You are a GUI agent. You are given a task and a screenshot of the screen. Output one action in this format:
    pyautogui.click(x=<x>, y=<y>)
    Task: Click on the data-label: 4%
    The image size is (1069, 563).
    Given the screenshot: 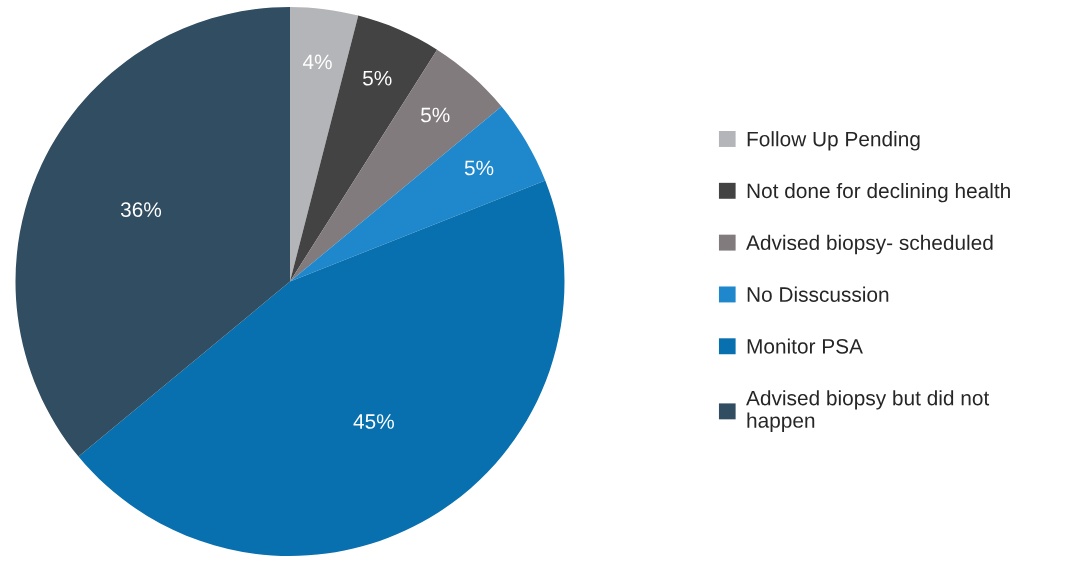 What is the action you would take?
    pyautogui.click(x=317, y=62)
    